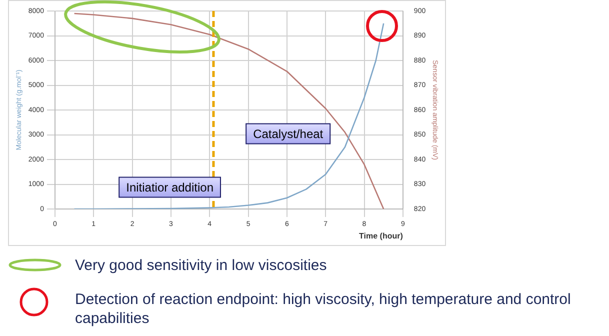 The width and height of the screenshot is (609, 336). I want to click on text: Very good sensitivity in low viscosities, so click(201, 265).